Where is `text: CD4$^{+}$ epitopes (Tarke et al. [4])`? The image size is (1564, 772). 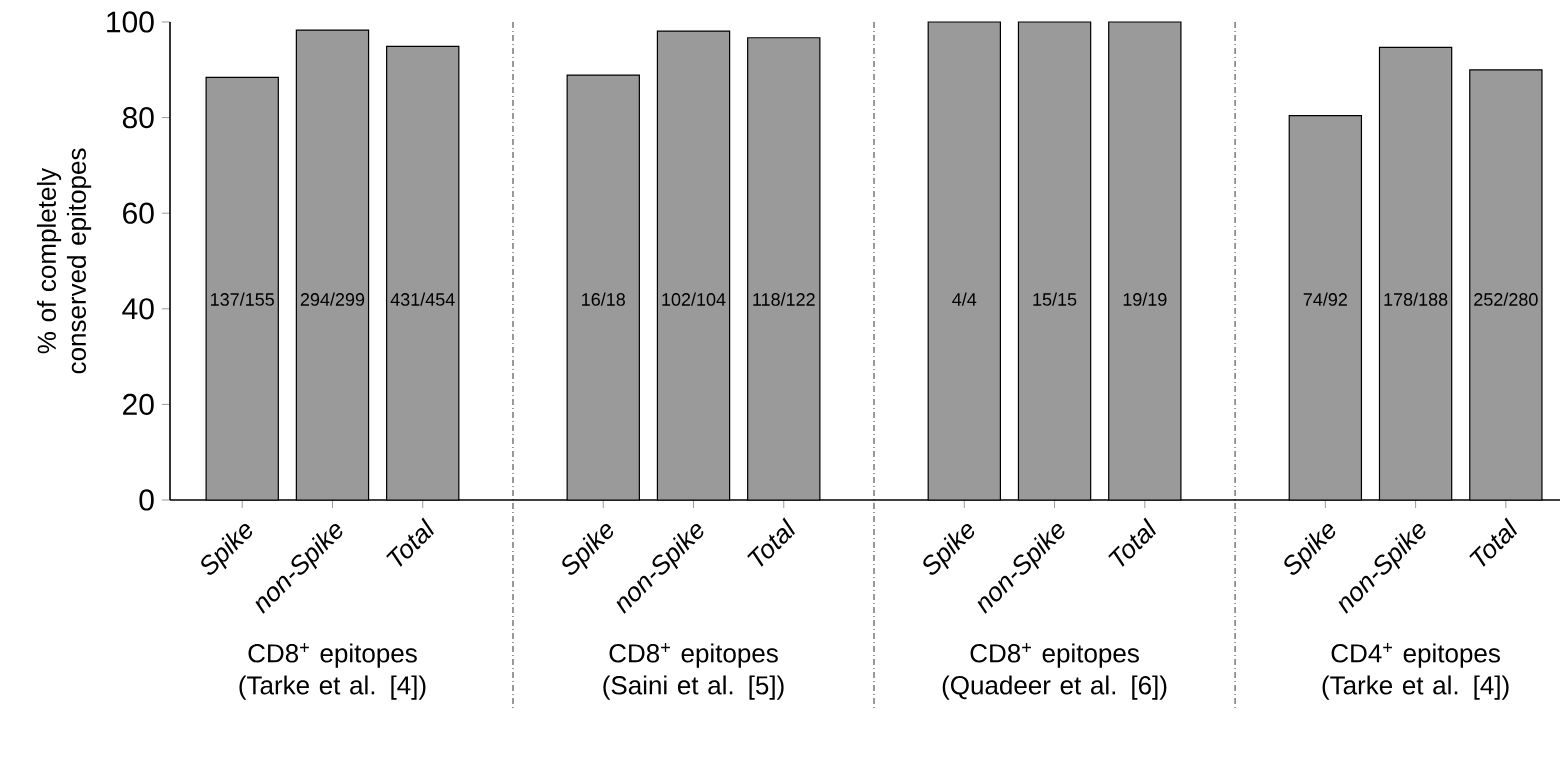
text: CD4$^{+}$ epitopes (Tarke et al. [4]) is located at coordinates (1415, 671).